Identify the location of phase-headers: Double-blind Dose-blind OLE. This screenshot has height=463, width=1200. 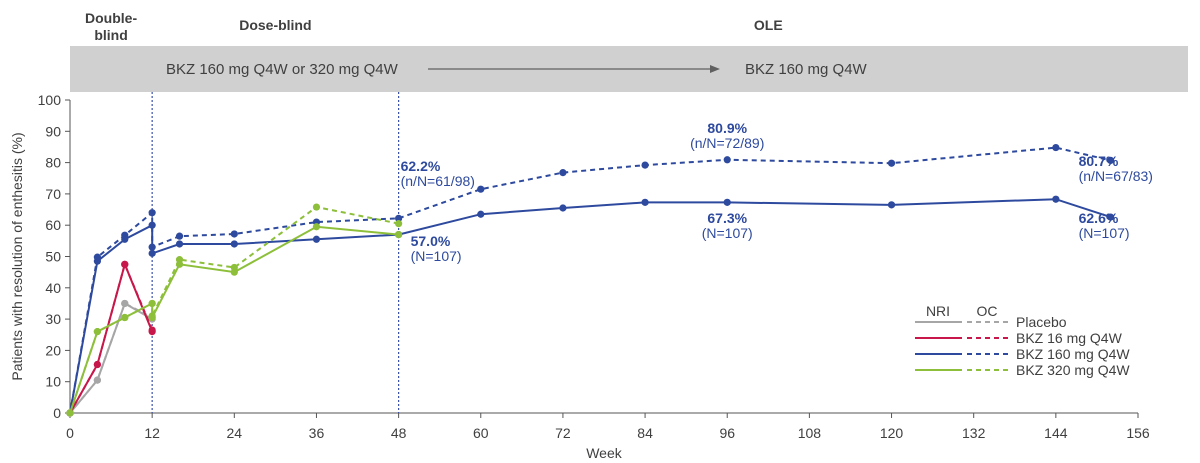
(434, 26).